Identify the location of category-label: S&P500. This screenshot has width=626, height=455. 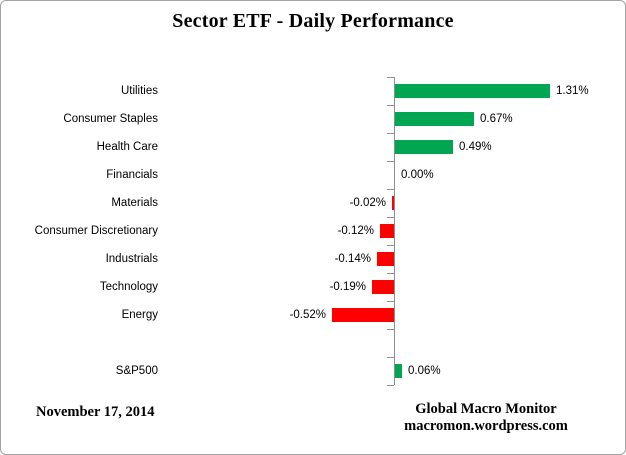
(136, 371).